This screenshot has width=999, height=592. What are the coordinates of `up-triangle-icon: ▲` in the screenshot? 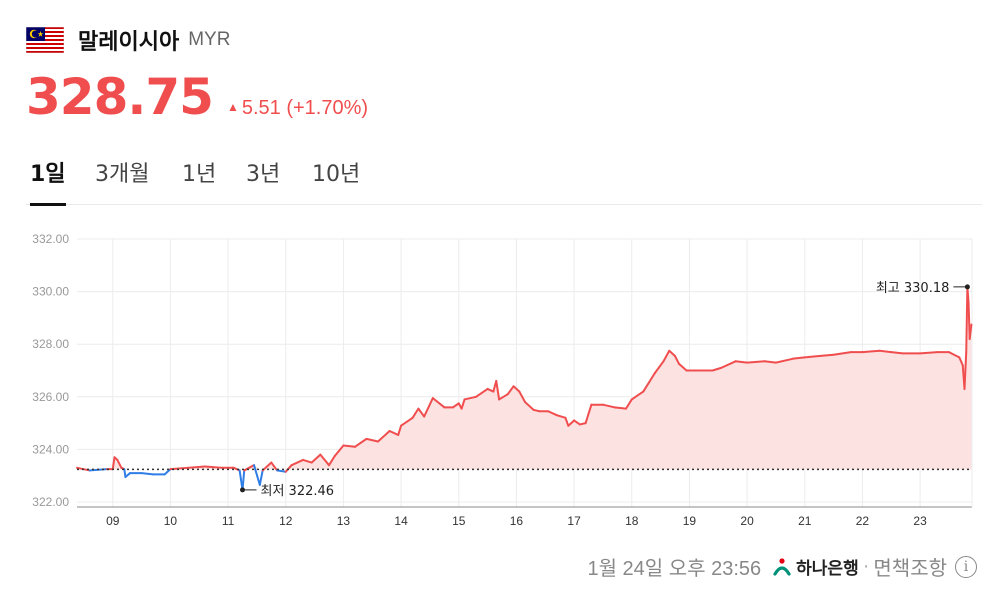 It's located at (232, 107).